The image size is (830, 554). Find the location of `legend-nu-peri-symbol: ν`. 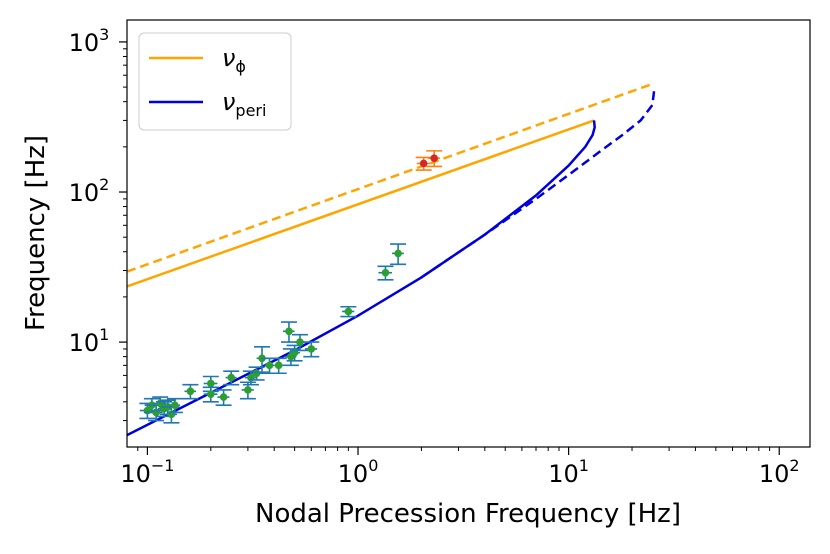

legend-nu-peri-symbol: ν is located at coordinates (228, 102).